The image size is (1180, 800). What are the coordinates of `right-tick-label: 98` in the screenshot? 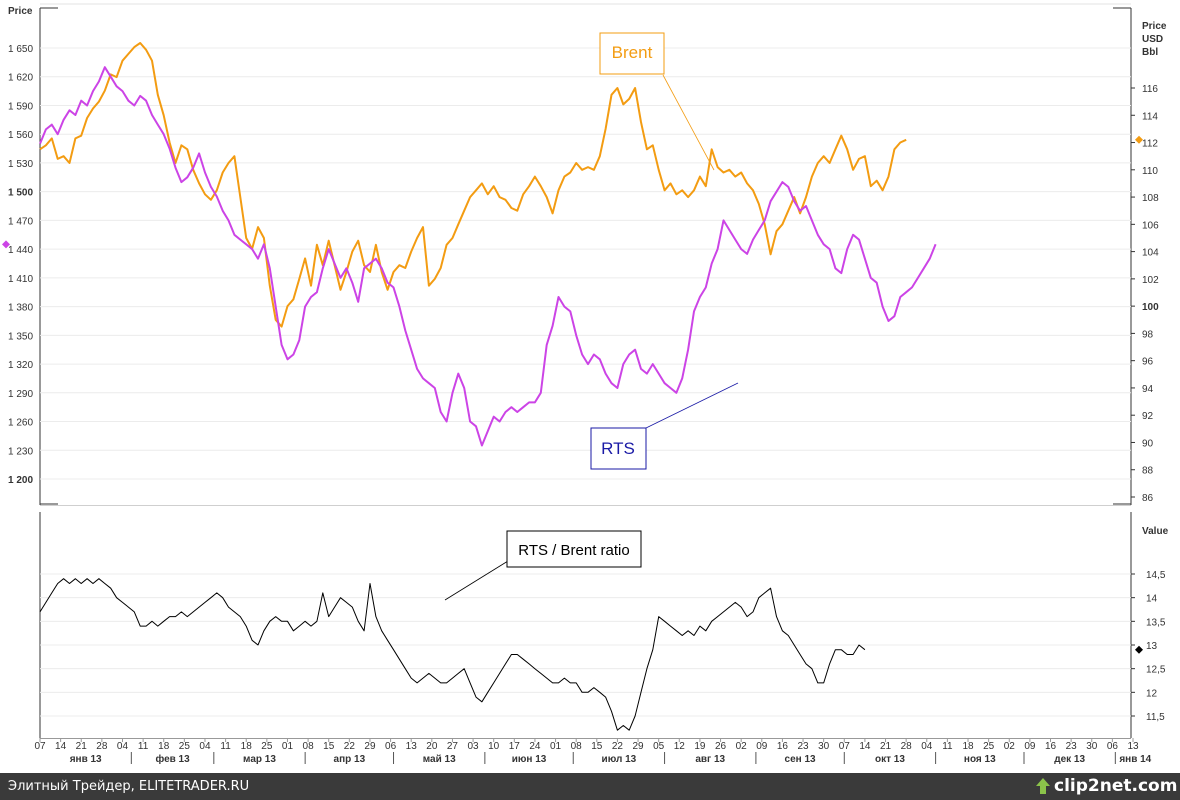 It's located at (1148, 334).